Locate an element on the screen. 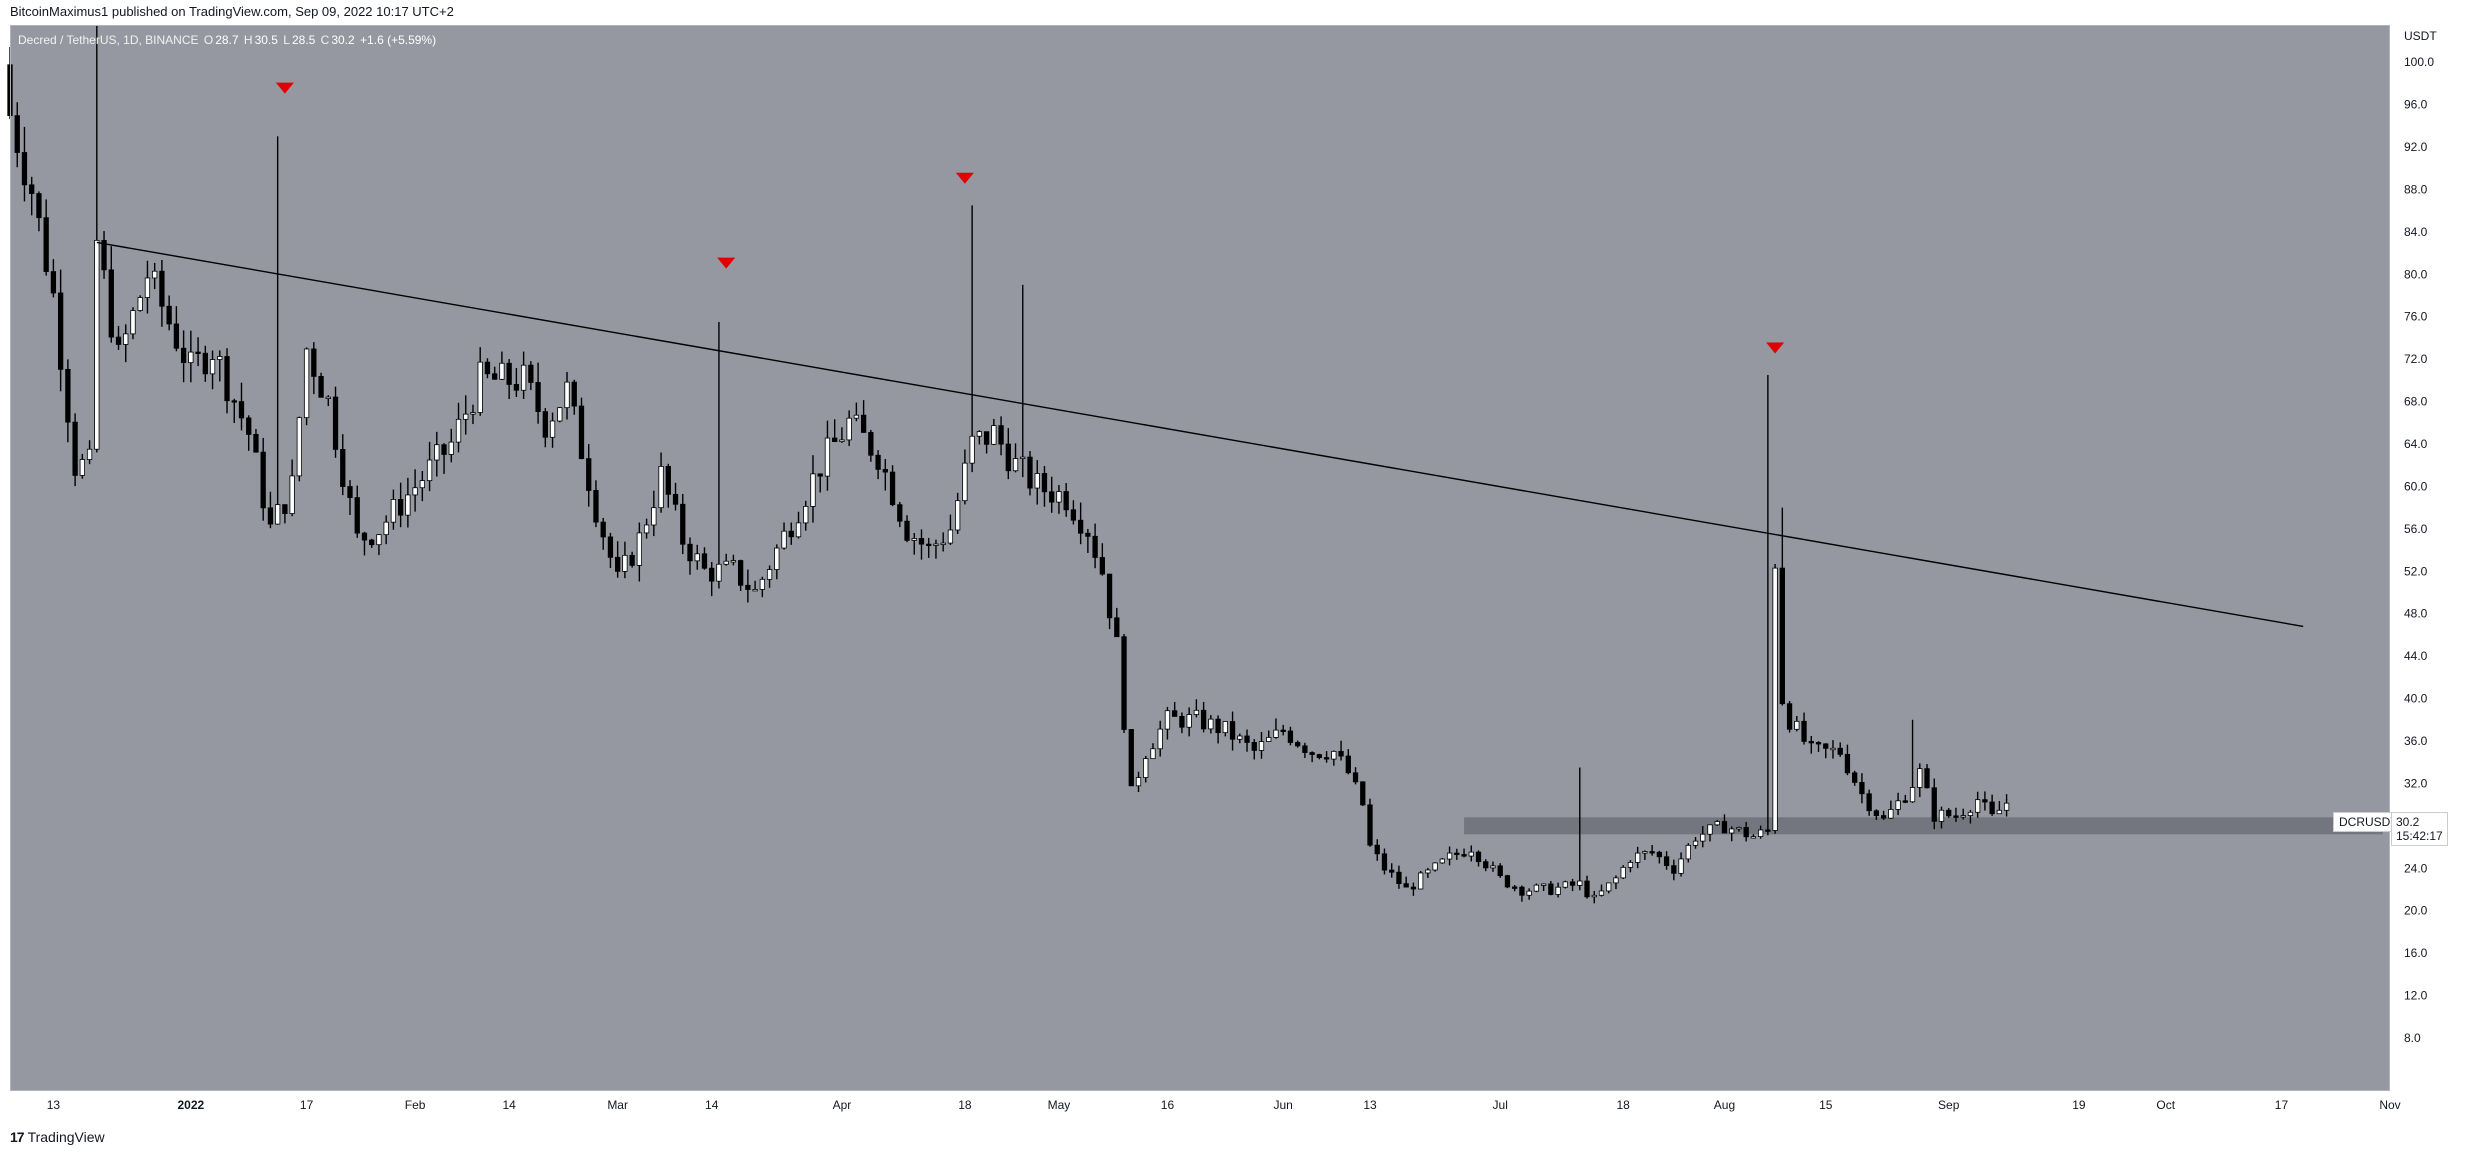 The width and height of the screenshot is (2474, 1157). price-axis is located at coordinates (2432, 558).